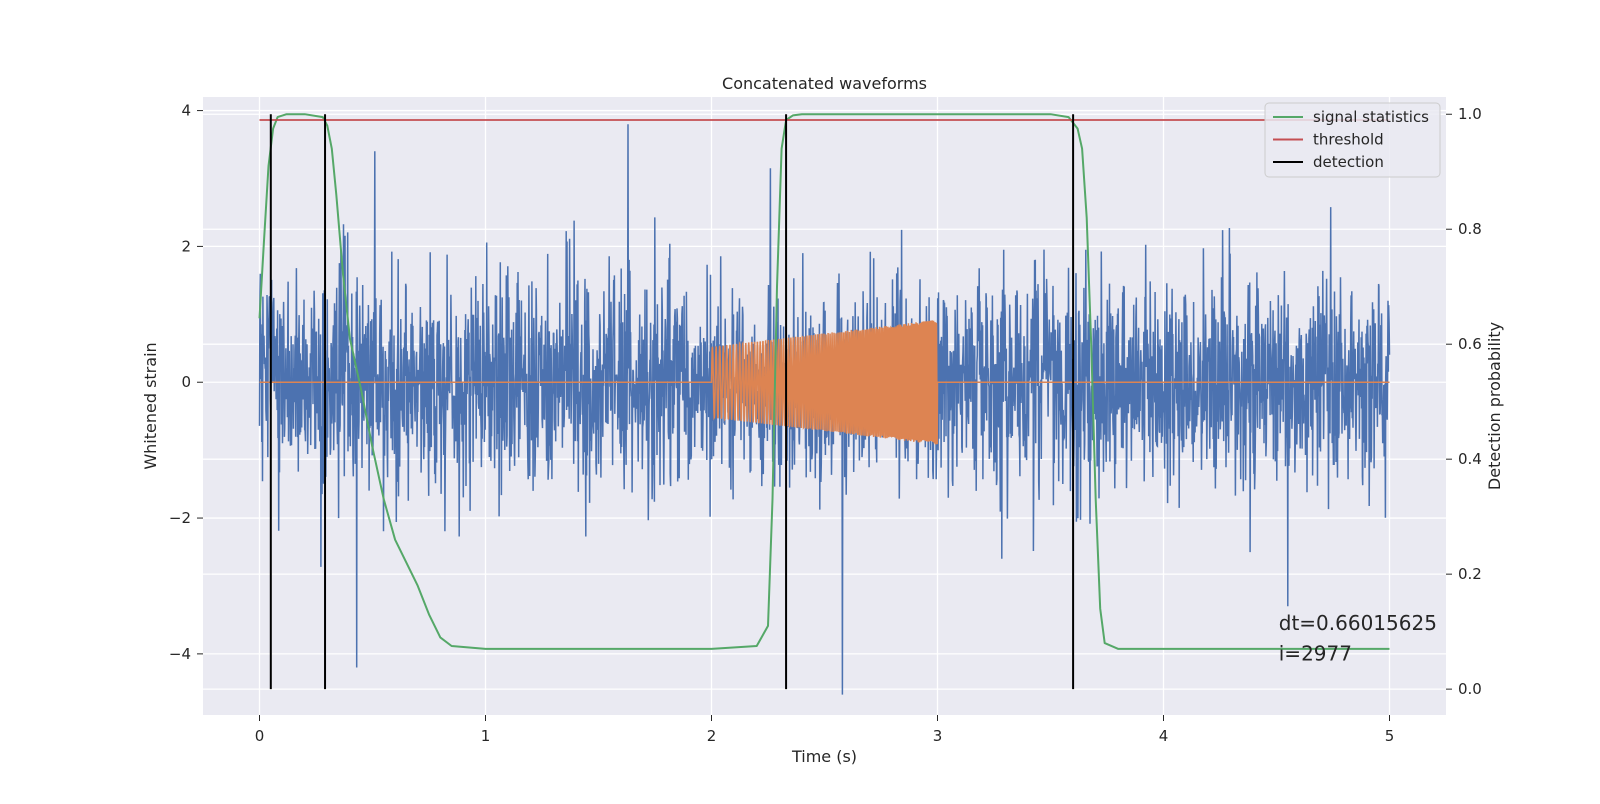  I want to click on legend-box, so click(1352, 140).